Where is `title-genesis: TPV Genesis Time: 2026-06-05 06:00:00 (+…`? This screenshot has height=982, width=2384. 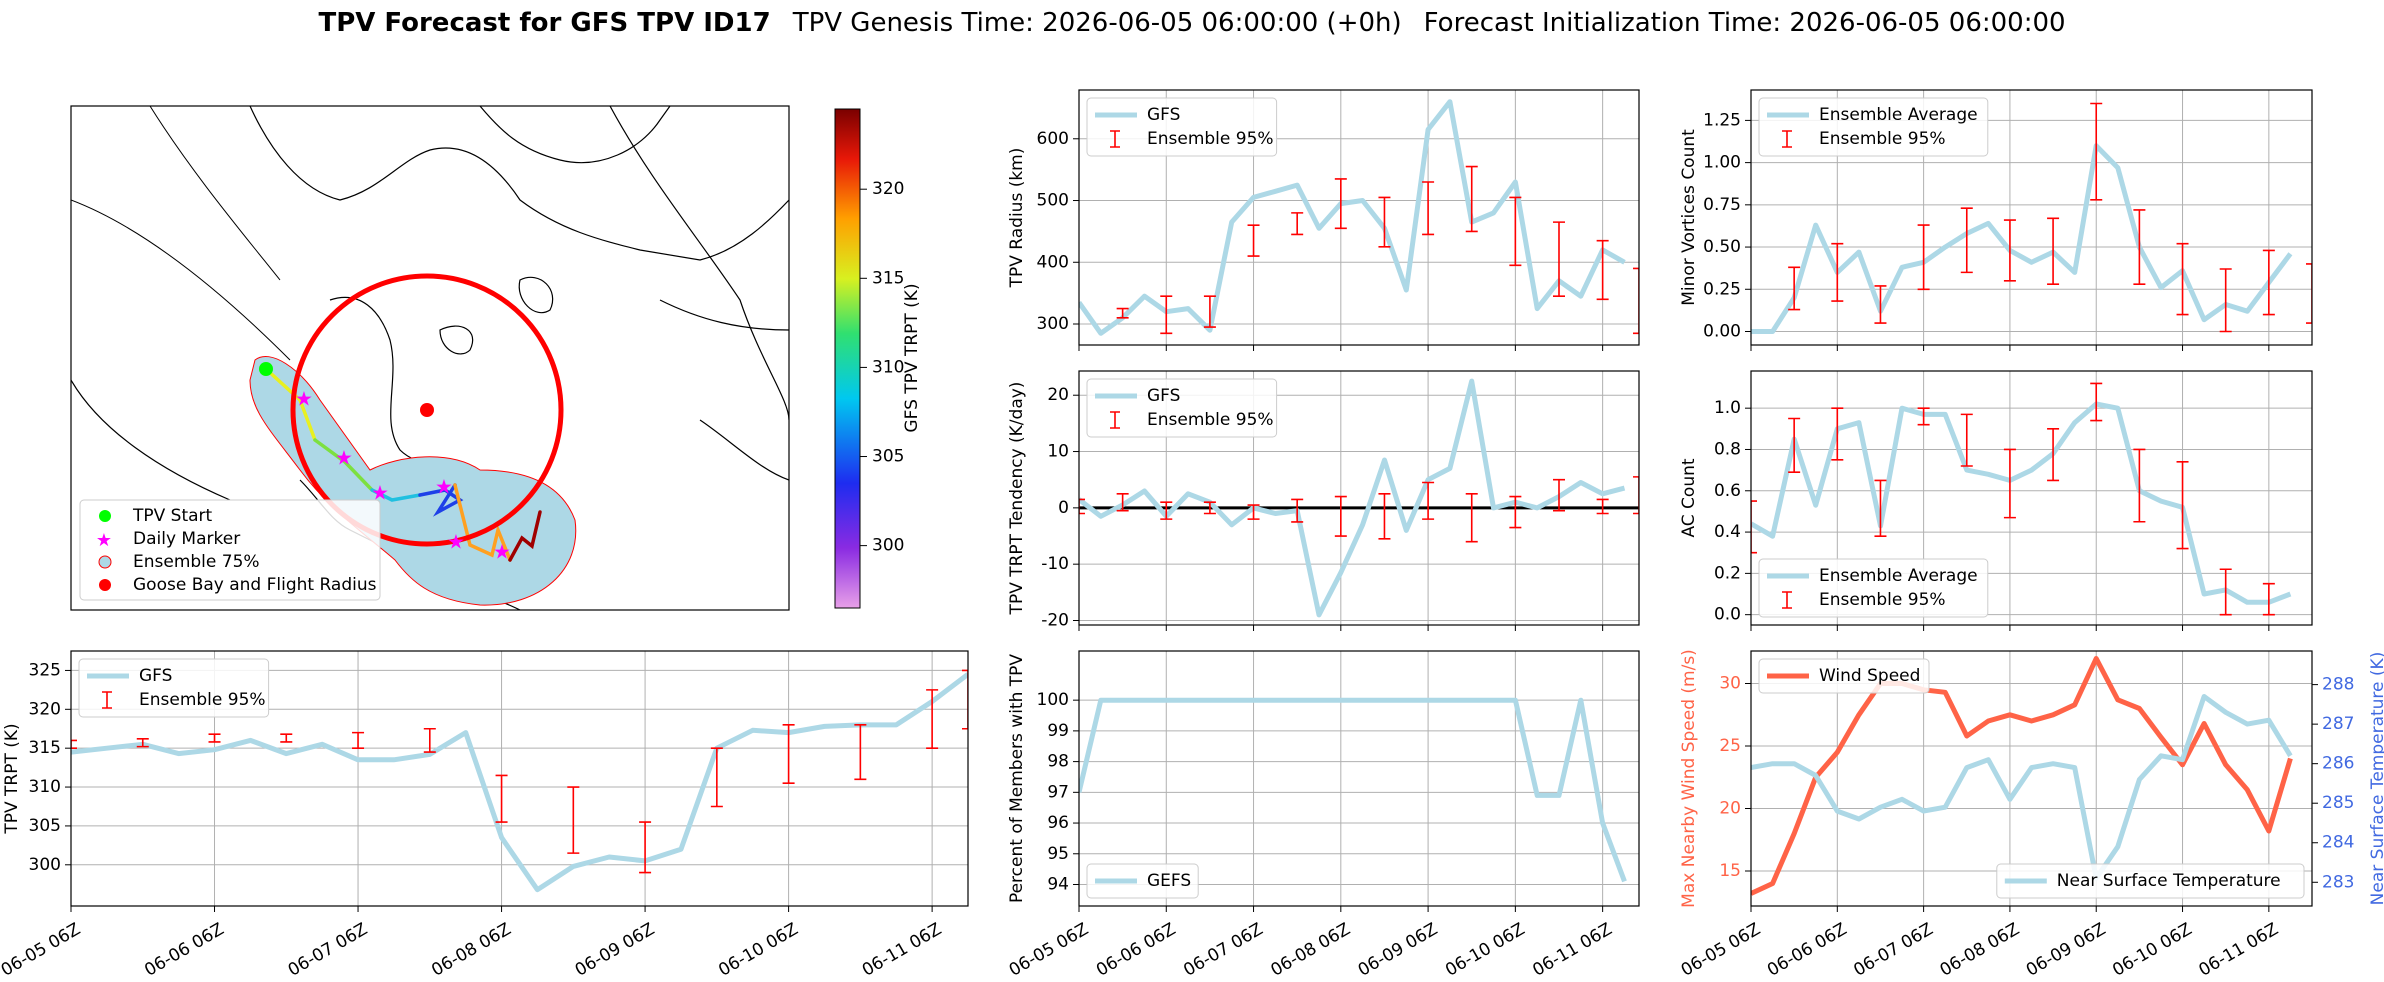 title-genesis: TPV Genesis Time: 2026-06-05 06:00:00 (+… is located at coordinates (1097, 23).